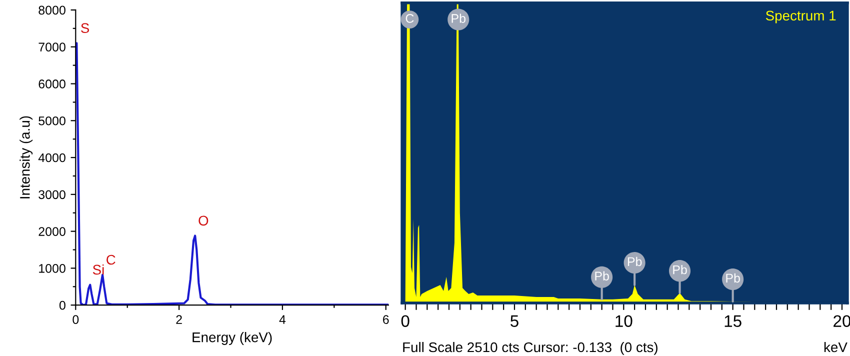 This screenshot has width=850, height=356. What do you see at coordinates (530, 348) in the screenshot?
I see `text: Full Scale 2510 cts Cursor: -0.133 (0 cts)` at bounding box center [530, 348].